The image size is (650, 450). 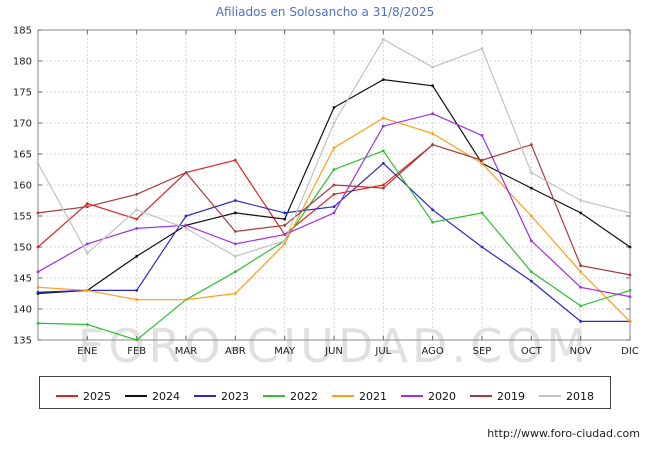 I want to click on svg-text: DIC, so click(x=630, y=351).